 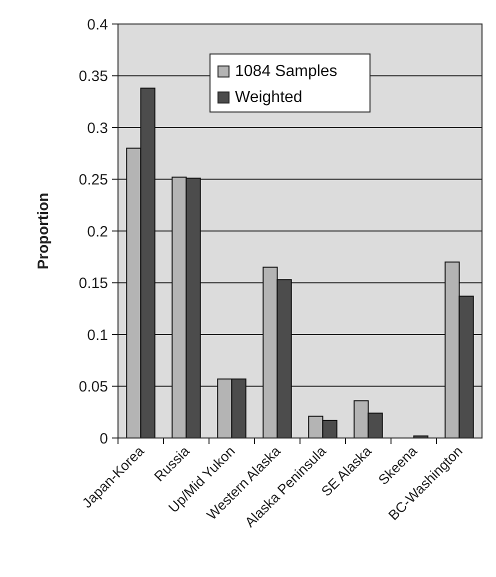 I want to click on y-tick-label: 0.1, so click(x=97, y=335).